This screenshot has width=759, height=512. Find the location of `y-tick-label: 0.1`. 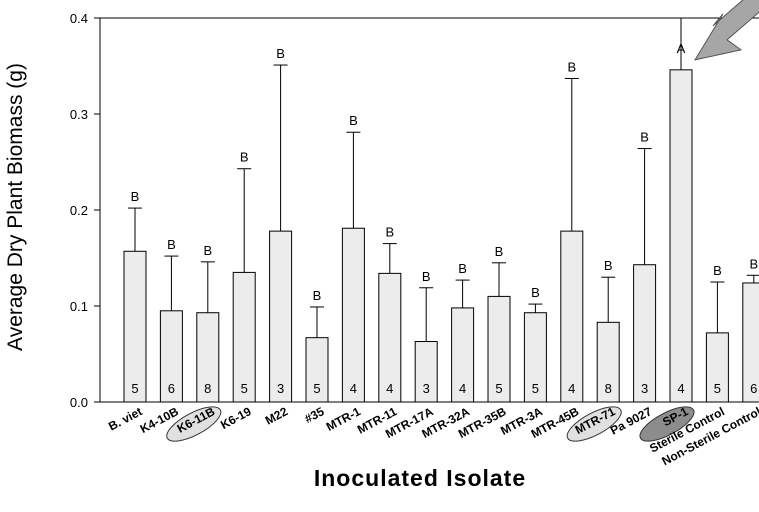

y-tick-label: 0.1 is located at coordinates (79, 306).